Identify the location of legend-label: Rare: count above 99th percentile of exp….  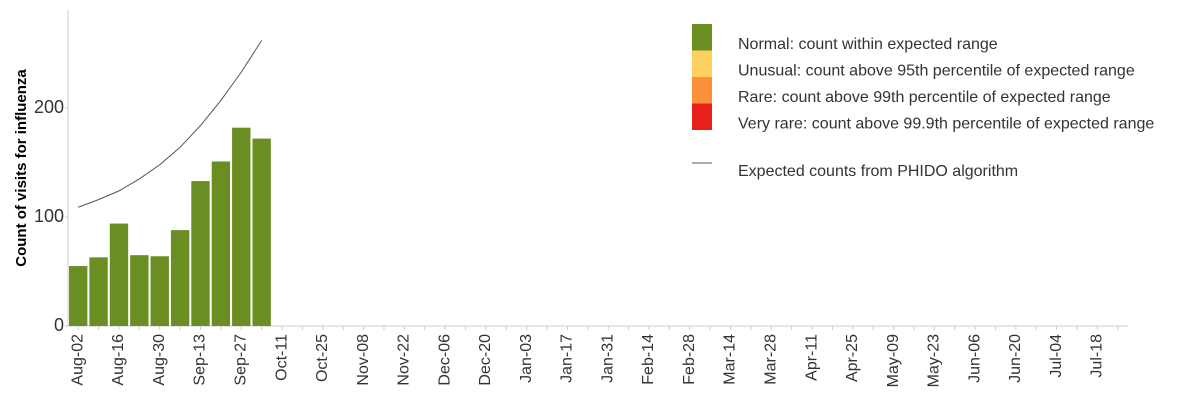
(924, 97).